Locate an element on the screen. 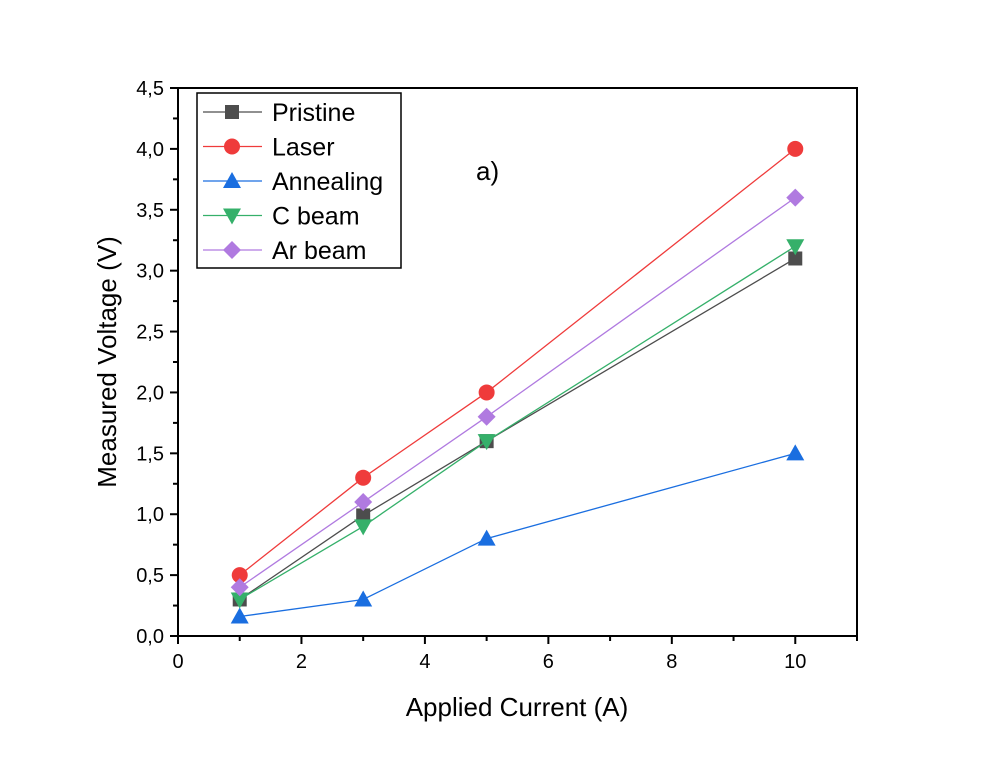 The image size is (996, 768). y-tick-label: 0,5 is located at coordinates (150, 576).